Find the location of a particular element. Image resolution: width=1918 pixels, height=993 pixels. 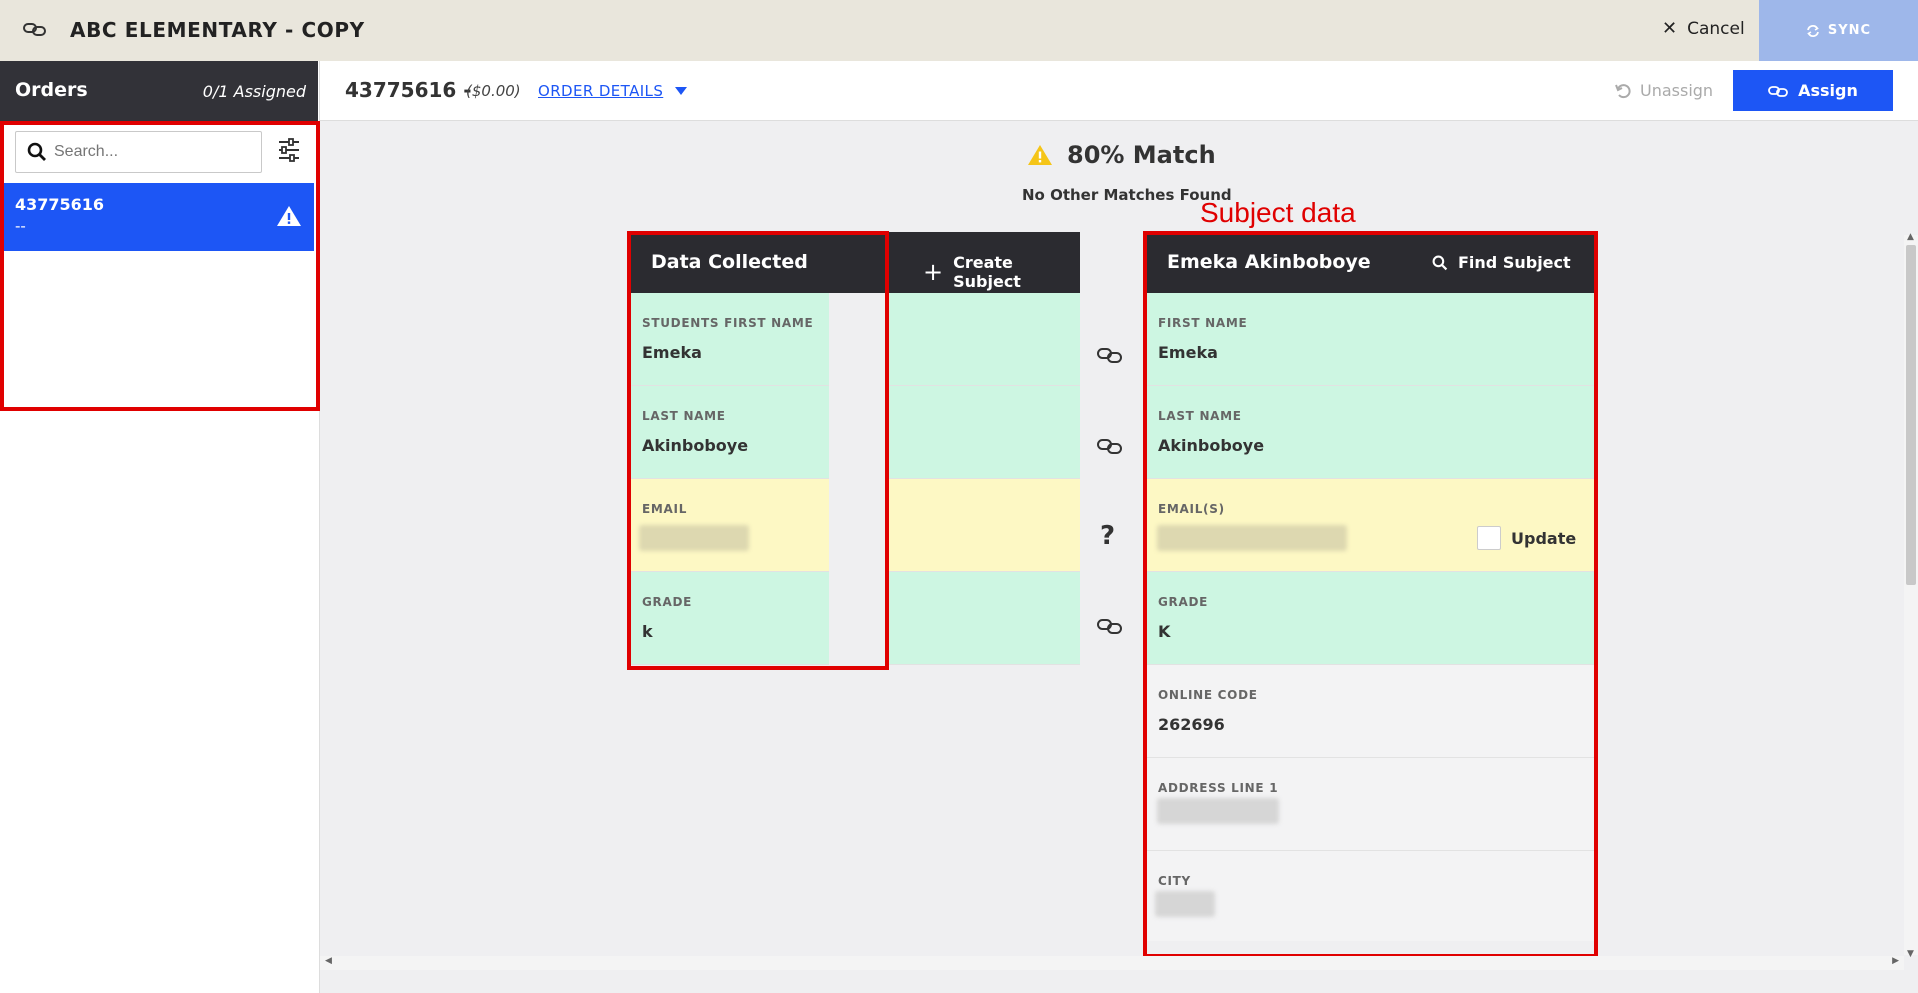

order-header-id: 43775616 - is located at coordinates (408, 90).